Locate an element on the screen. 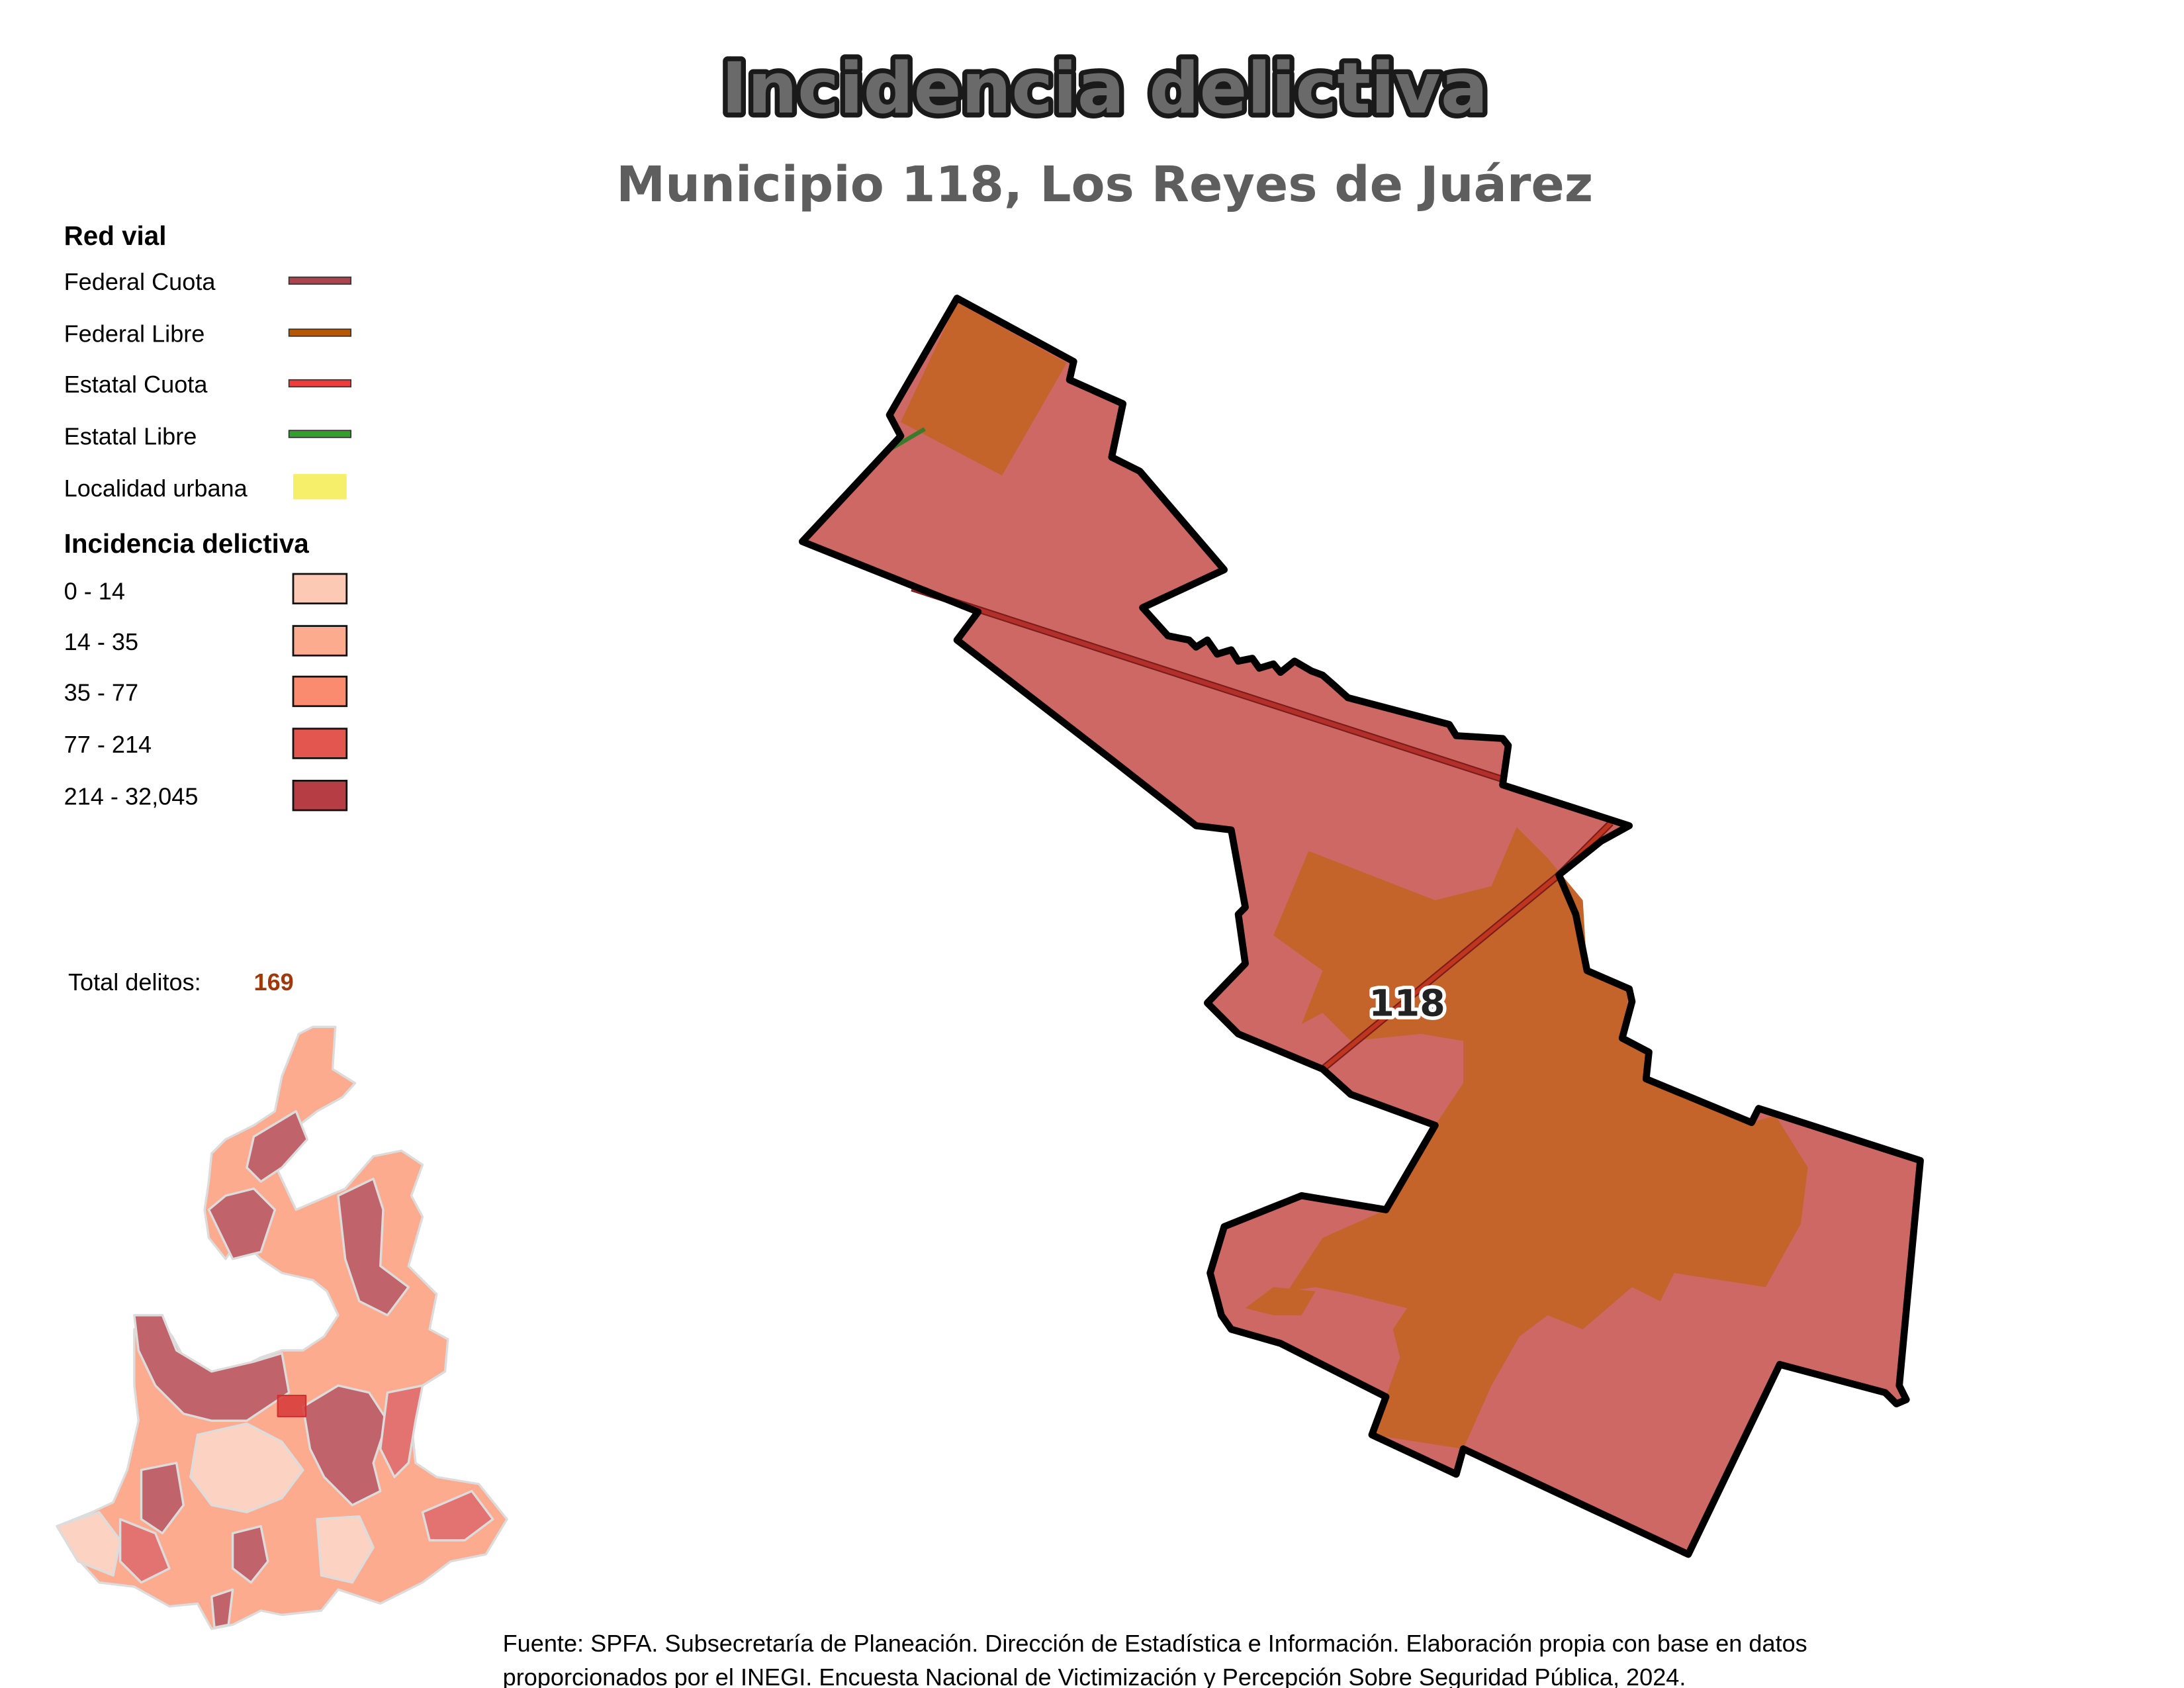 The height and width of the screenshot is (1688, 2184). legend-road-estatal-libre: Estatal Libre is located at coordinates (208, 436).